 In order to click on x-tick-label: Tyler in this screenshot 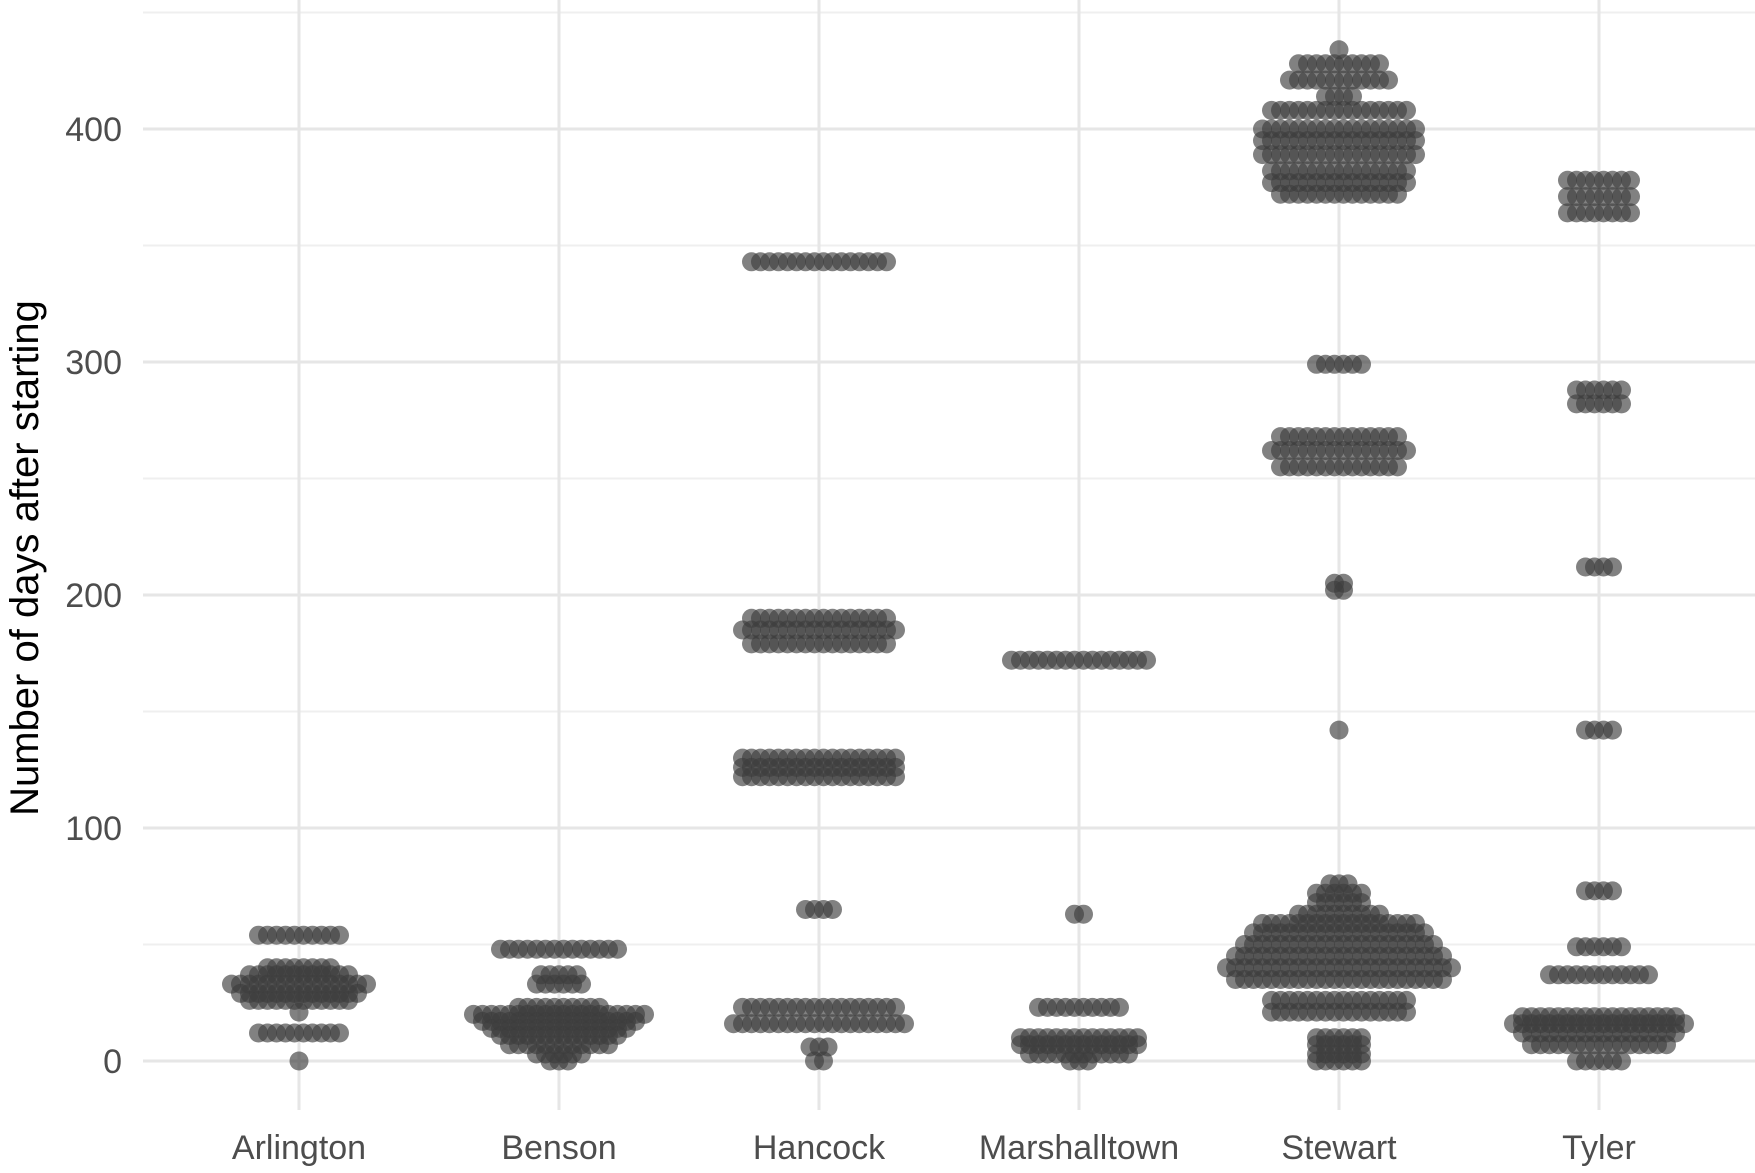, I will do `click(1599, 1148)`.